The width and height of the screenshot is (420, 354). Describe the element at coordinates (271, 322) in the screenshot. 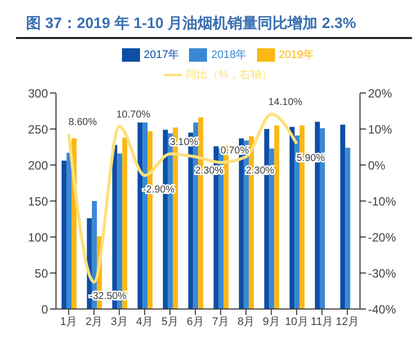

I see `x-tick-label: 9月` at that location.